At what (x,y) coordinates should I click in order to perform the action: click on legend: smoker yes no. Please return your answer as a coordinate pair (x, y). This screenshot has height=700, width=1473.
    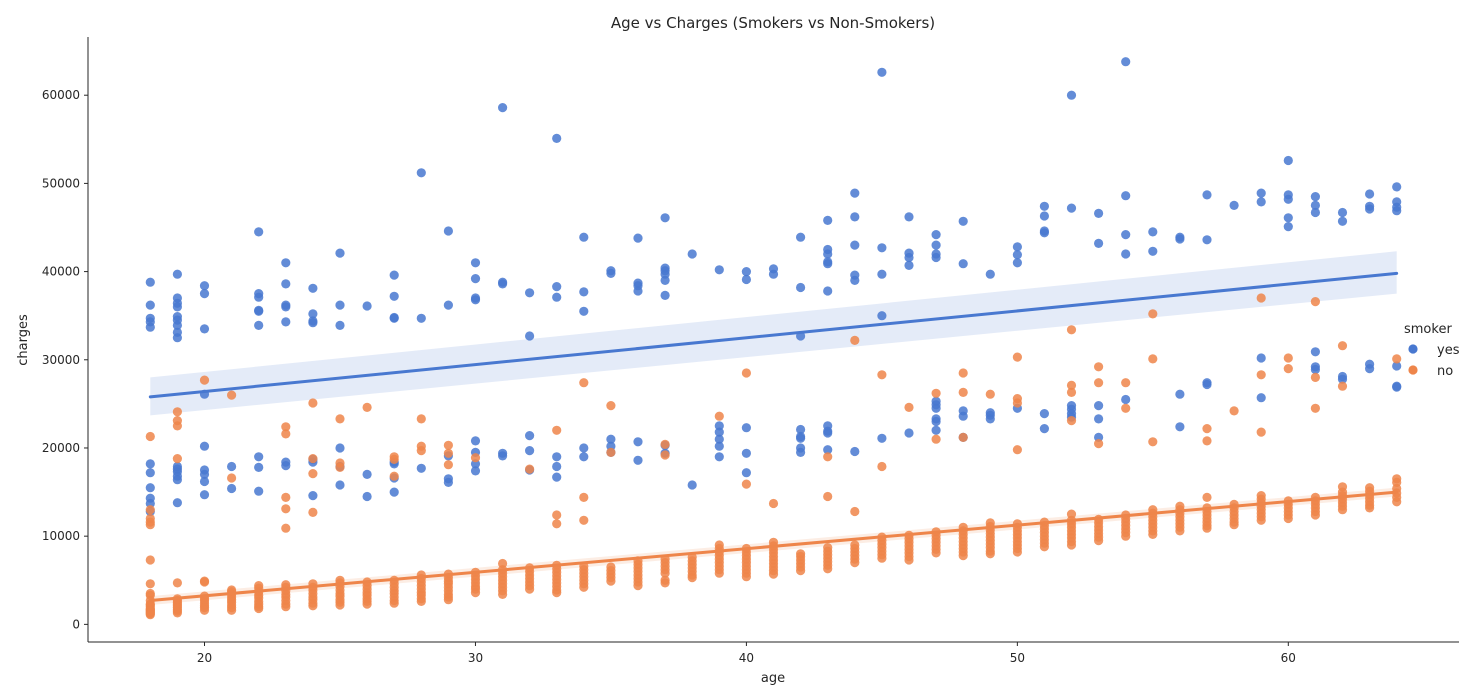
    Looking at the image, I should click on (1432, 350).